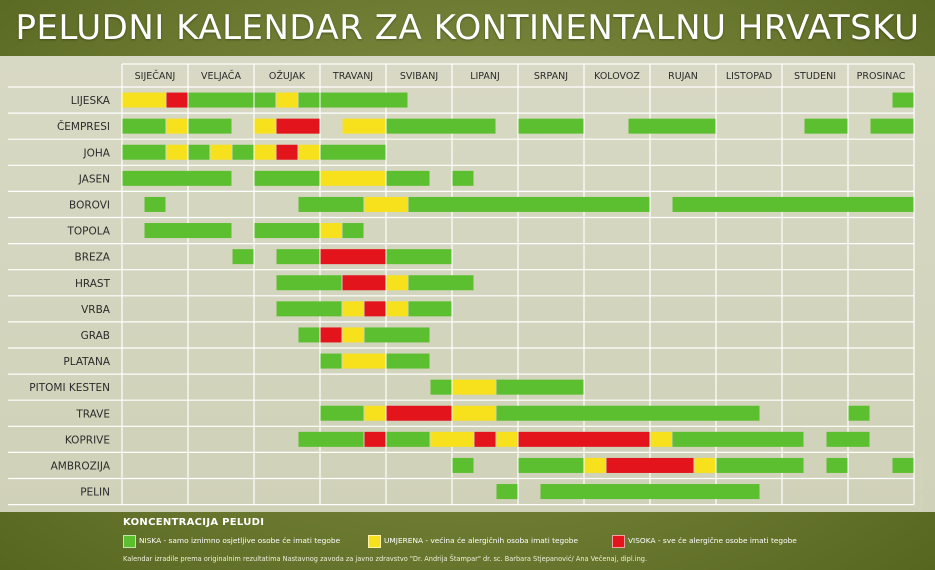 This screenshot has width=935, height=570. What do you see at coordinates (87, 440) in the screenshot?
I see `plant-label: KOPRIVE` at bounding box center [87, 440].